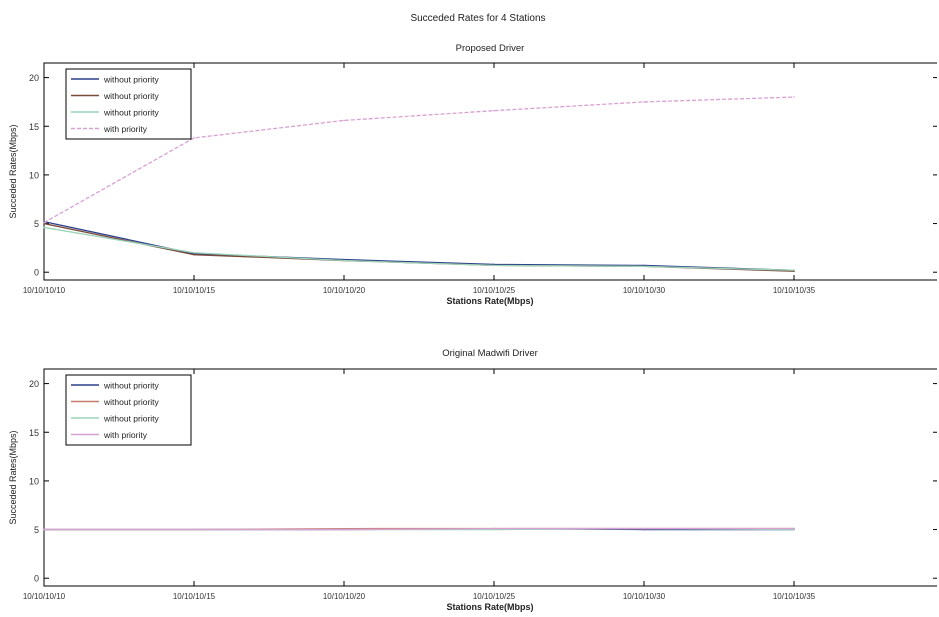 Image resolution: width=939 pixels, height=617 pixels. Describe the element at coordinates (490, 353) in the screenshot. I see `panel-title: Original Madwifi Driver` at that location.